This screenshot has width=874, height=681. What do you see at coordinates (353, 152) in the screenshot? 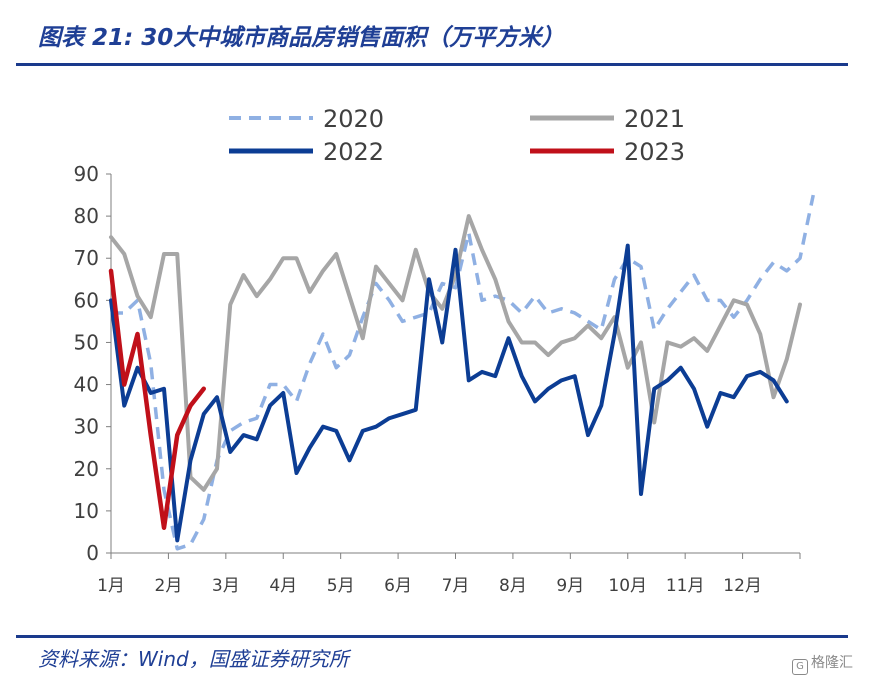
I see `legend-label-2022: 2022` at bounding box center [353, 152].